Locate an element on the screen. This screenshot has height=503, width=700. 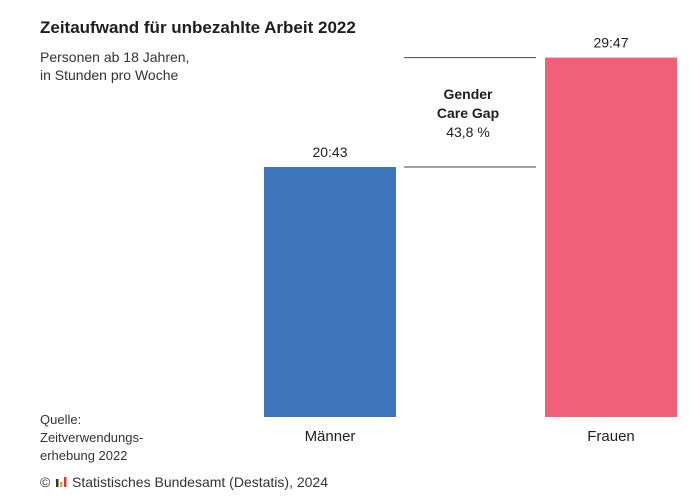
gap-annotation-title-line-2: Care Gap is located at coordinates (468, 113).